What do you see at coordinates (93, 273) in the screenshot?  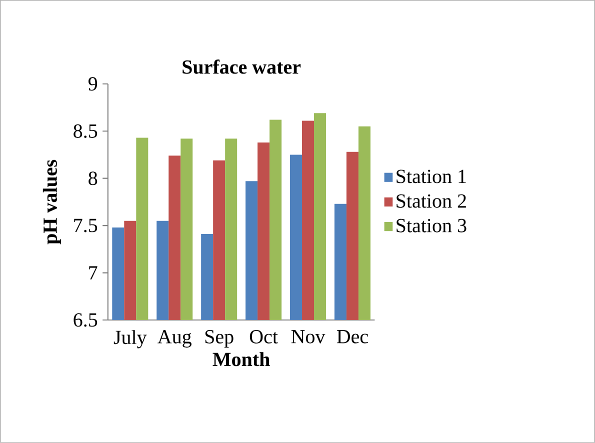 I see `y-tick-label: 7` at bounding box center [93, 273].